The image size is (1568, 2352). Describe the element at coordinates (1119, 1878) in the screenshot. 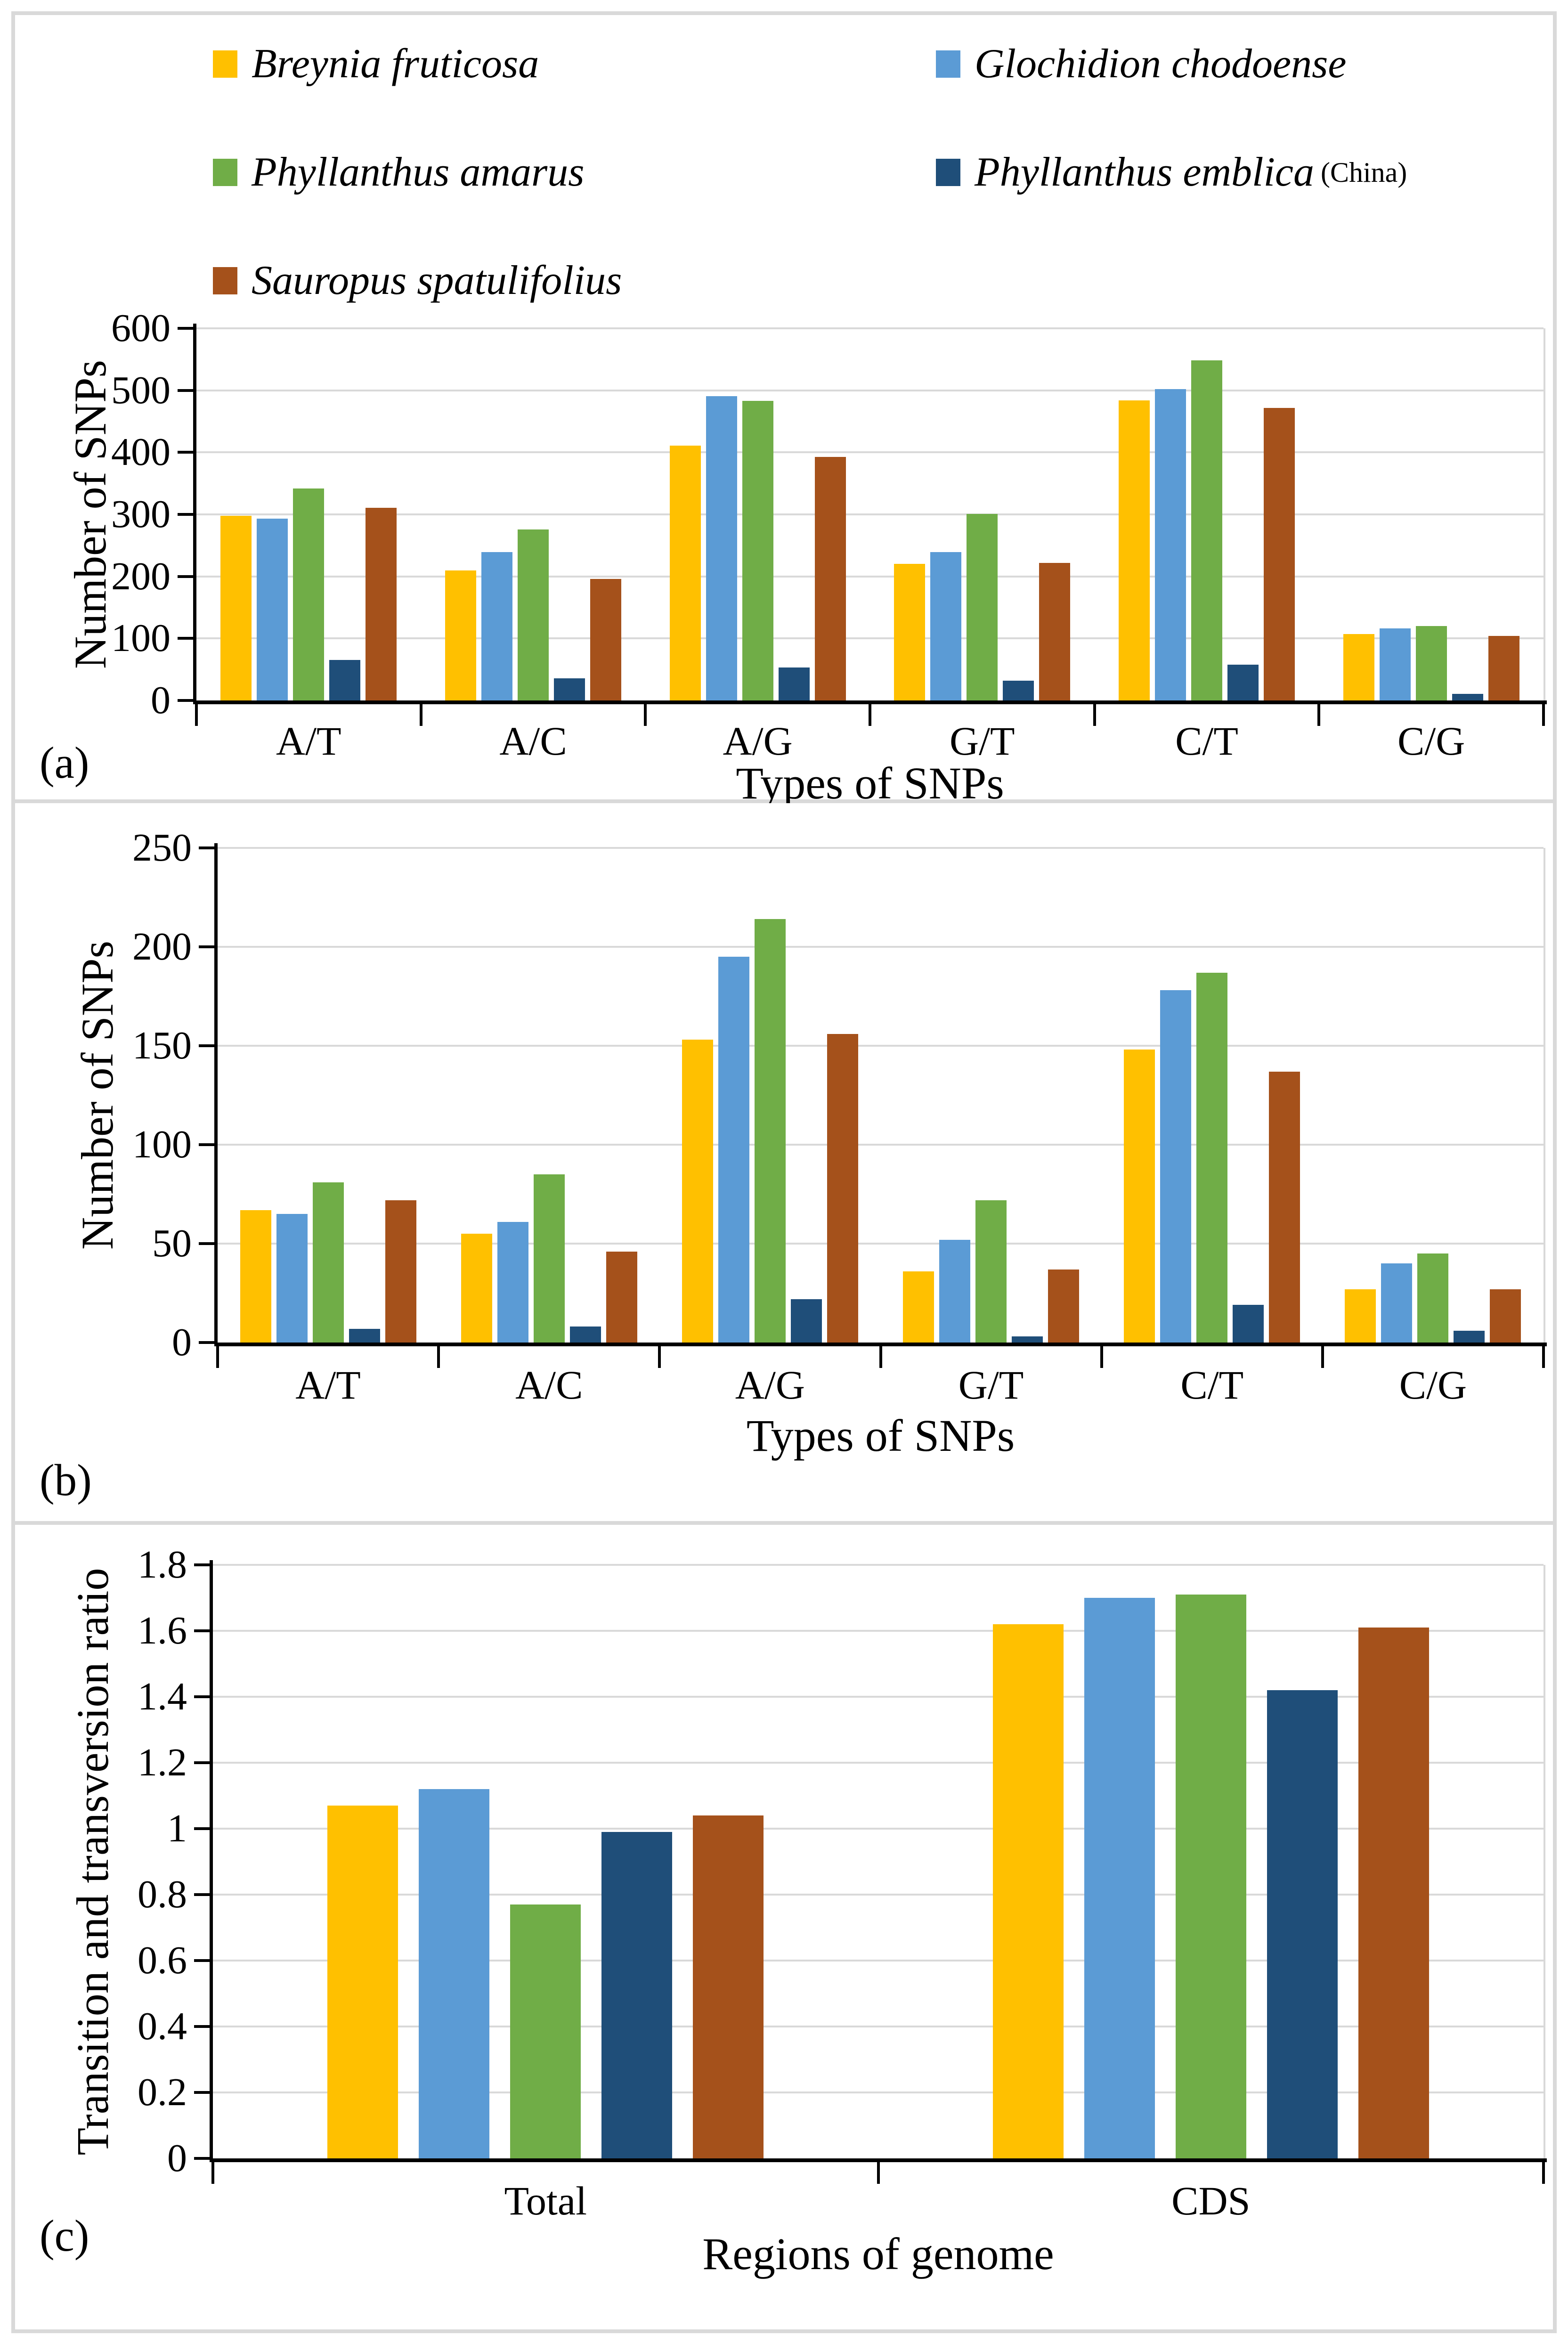

I see `bar-CDS-s1` at that location.